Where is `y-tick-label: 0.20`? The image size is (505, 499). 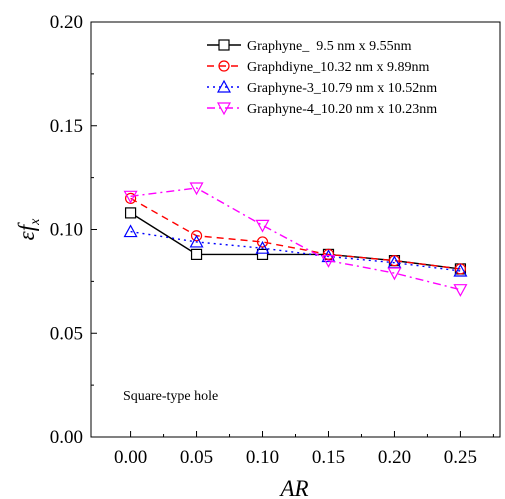
y-tick-label: 0.20 is located at coordinates (66, 22).